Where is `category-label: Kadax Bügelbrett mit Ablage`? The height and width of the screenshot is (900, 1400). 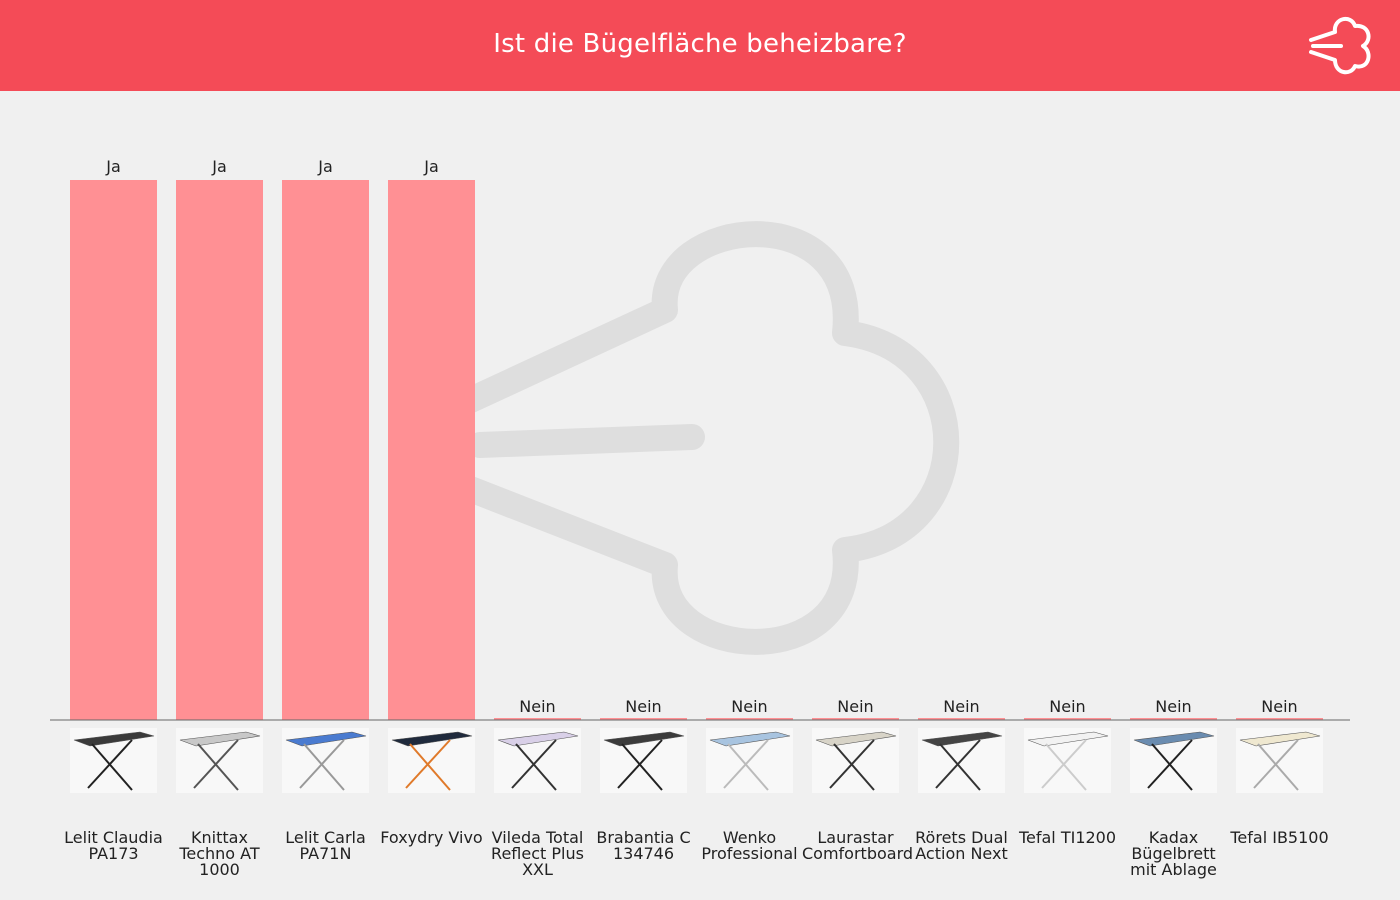
category-label: Kadax Bügelbrett mit Ablage is located at coordinates (1173, 853).